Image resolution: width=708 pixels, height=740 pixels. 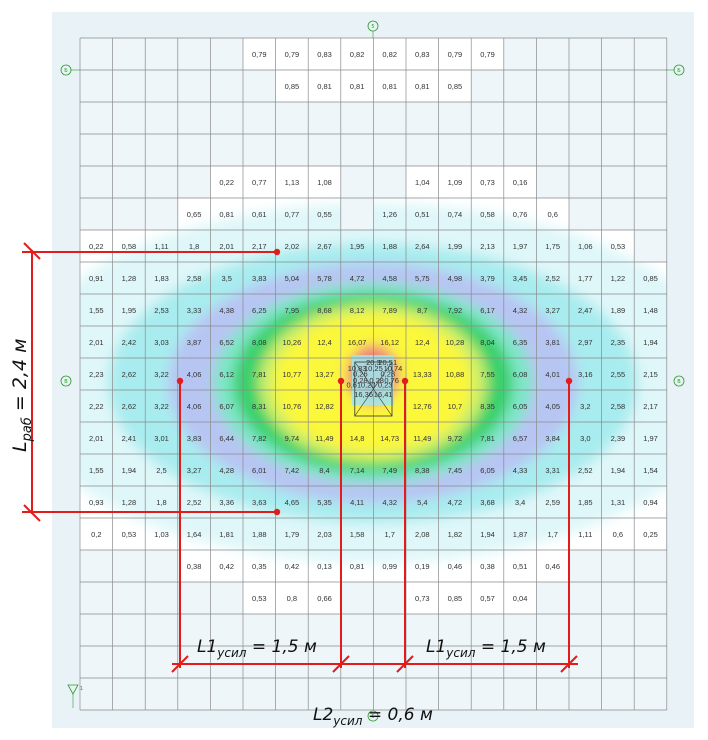 I want to click on cell-value: 7,42, so click(x=292, y=470).